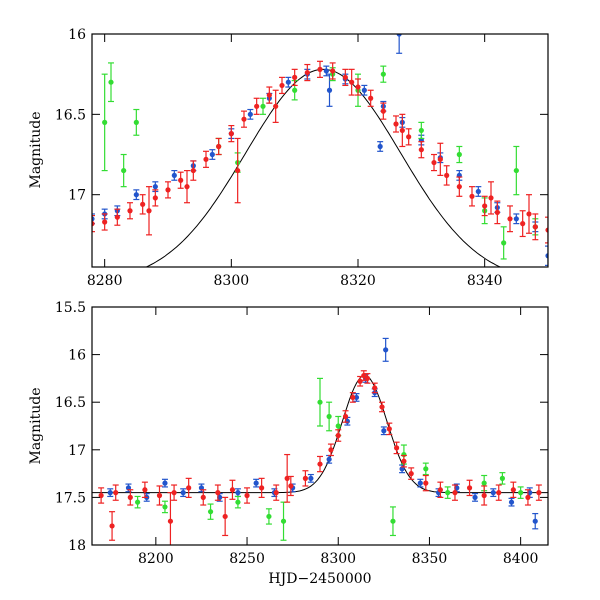 This screenshot has width=600, height=600. Describe the element at coordinates (77, 451) in the screenshot. I see `y-tick-label: 17` at that location.